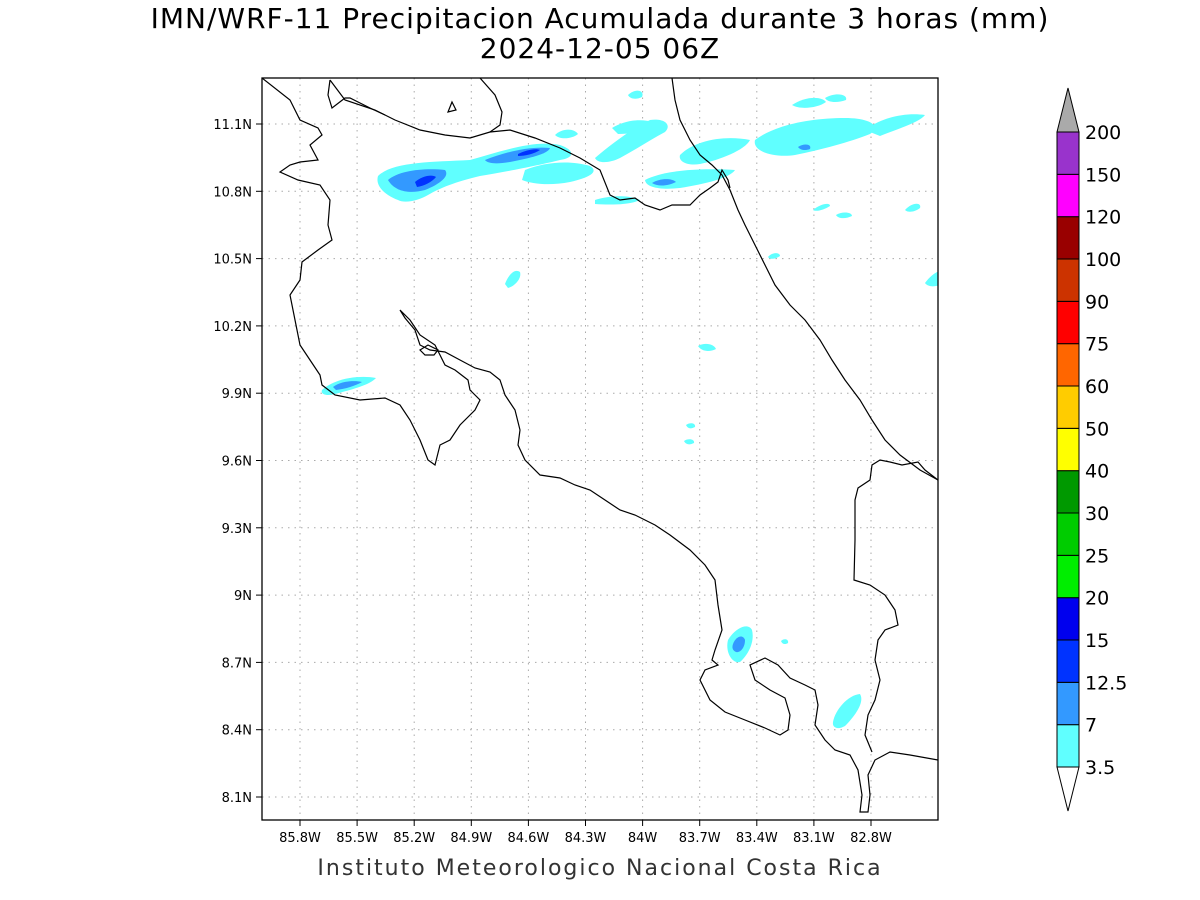 Image resolution: width=1200 pixels, height=900 pixels. I want to click on lon-tick-label: 84W, so click(643, 838).